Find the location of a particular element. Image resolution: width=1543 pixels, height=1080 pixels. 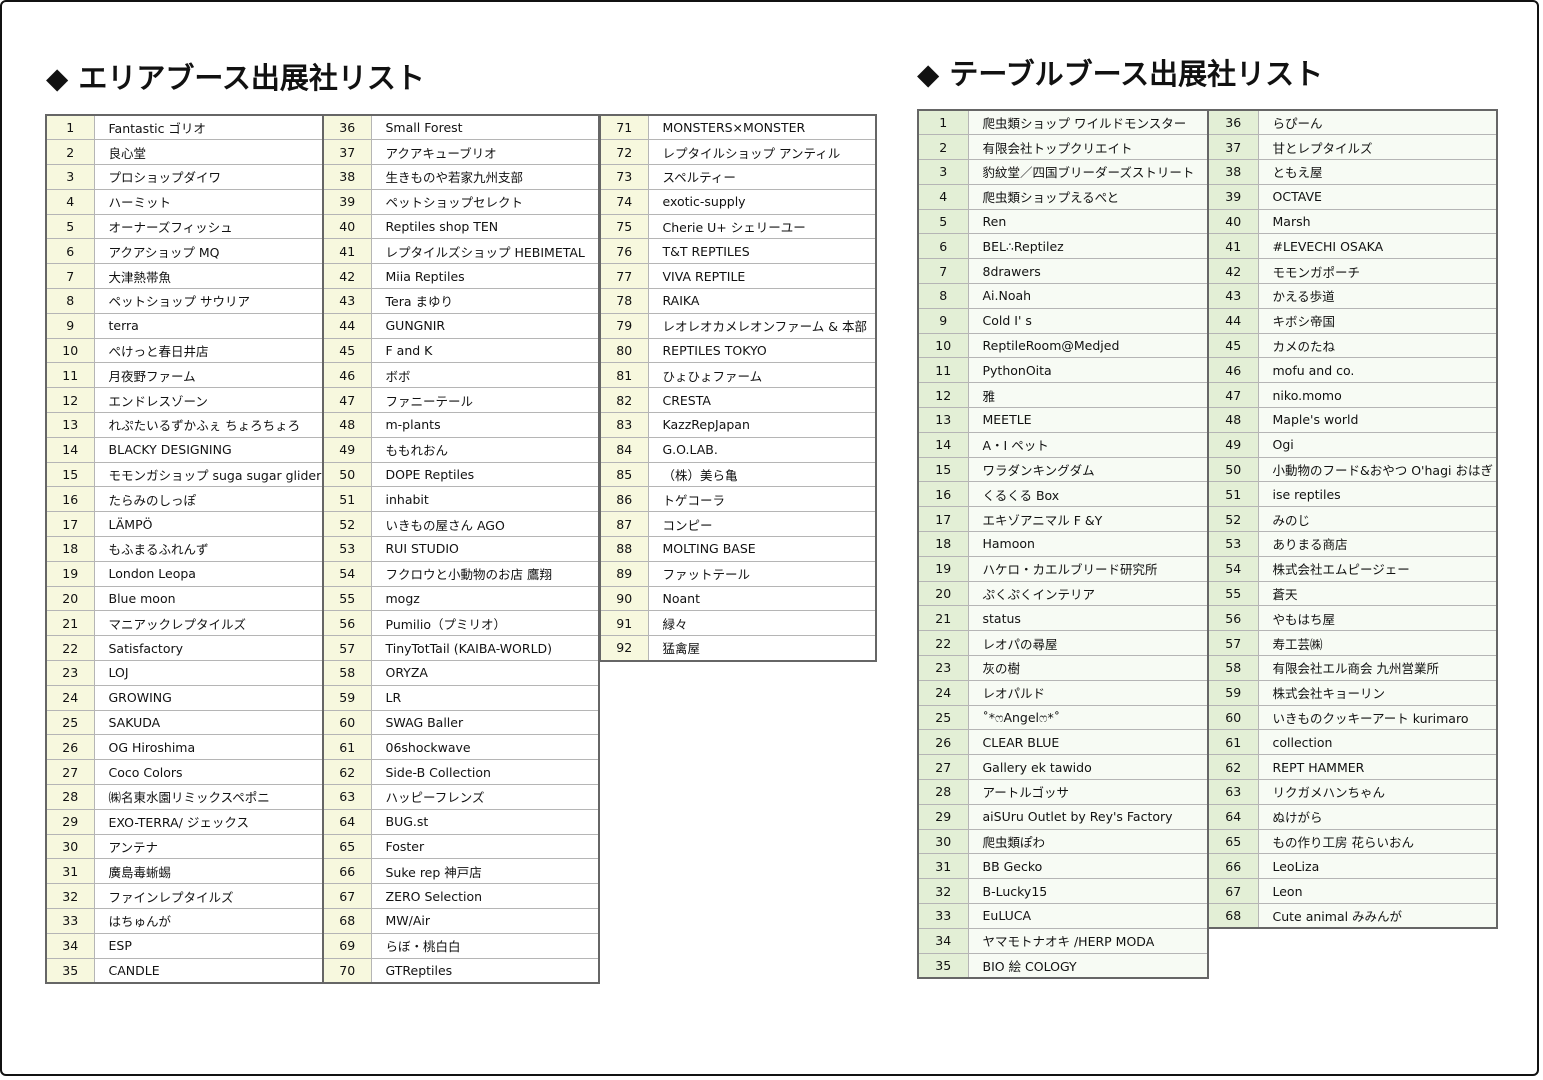

booth-number: 56 is located at coordinates (1233, 618).